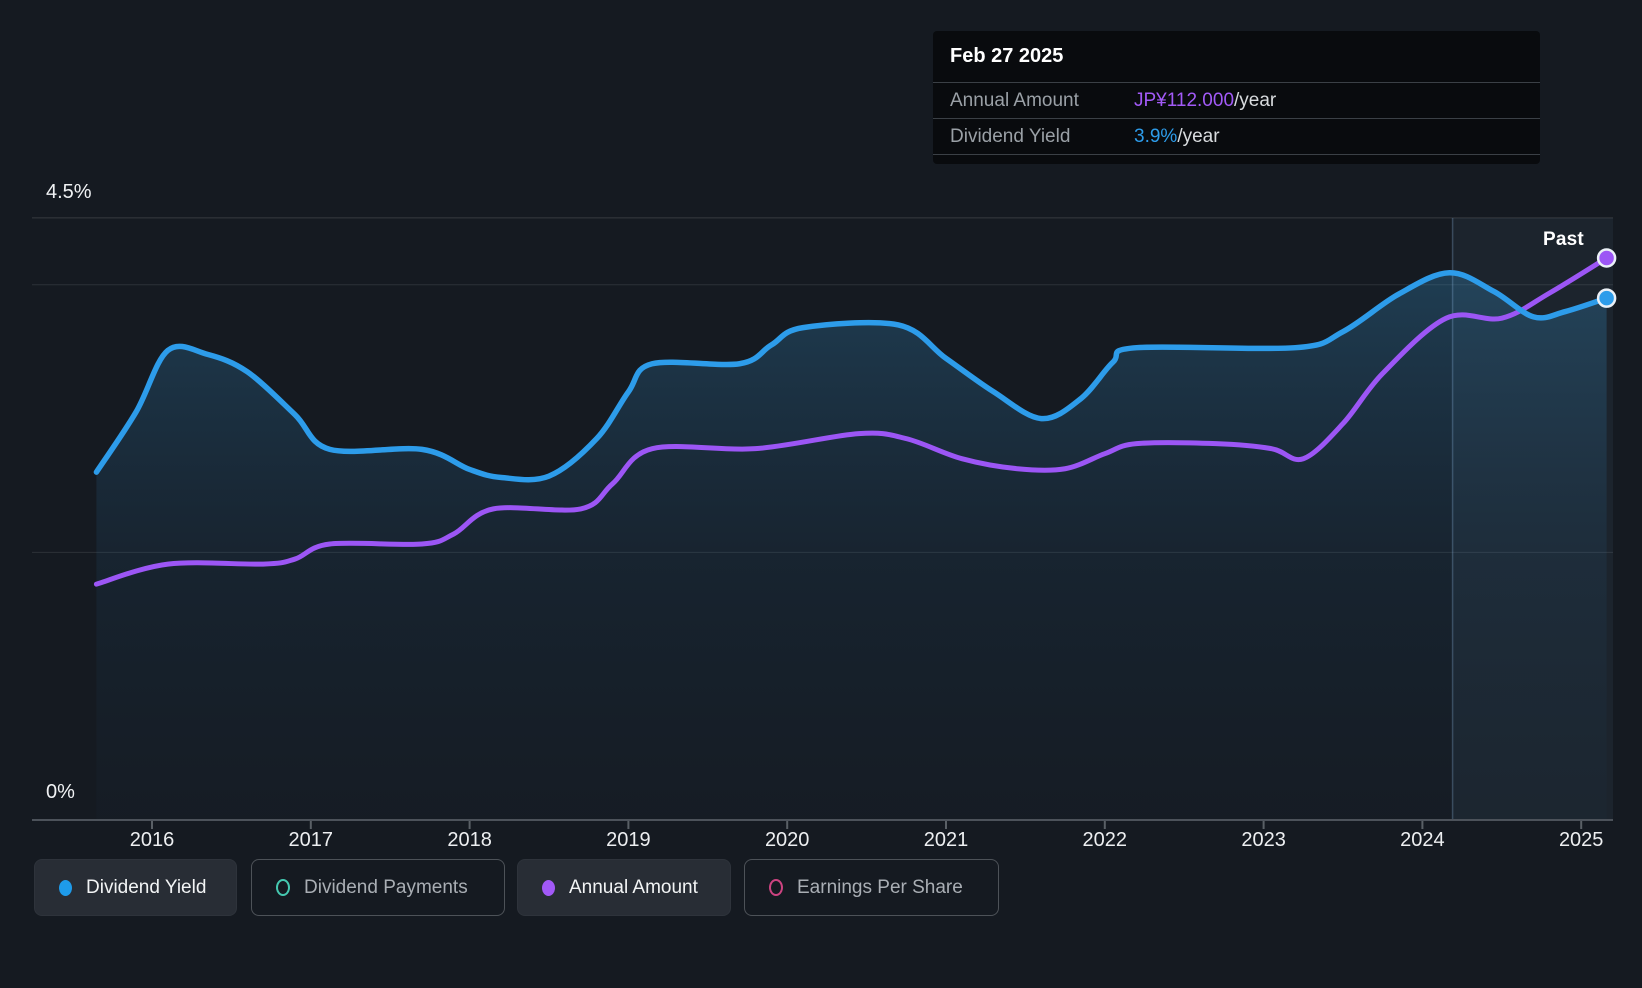 This screenshot has height=988, width=1642. I want to click on dividend-payments-ring-icon, so click(283, 887).